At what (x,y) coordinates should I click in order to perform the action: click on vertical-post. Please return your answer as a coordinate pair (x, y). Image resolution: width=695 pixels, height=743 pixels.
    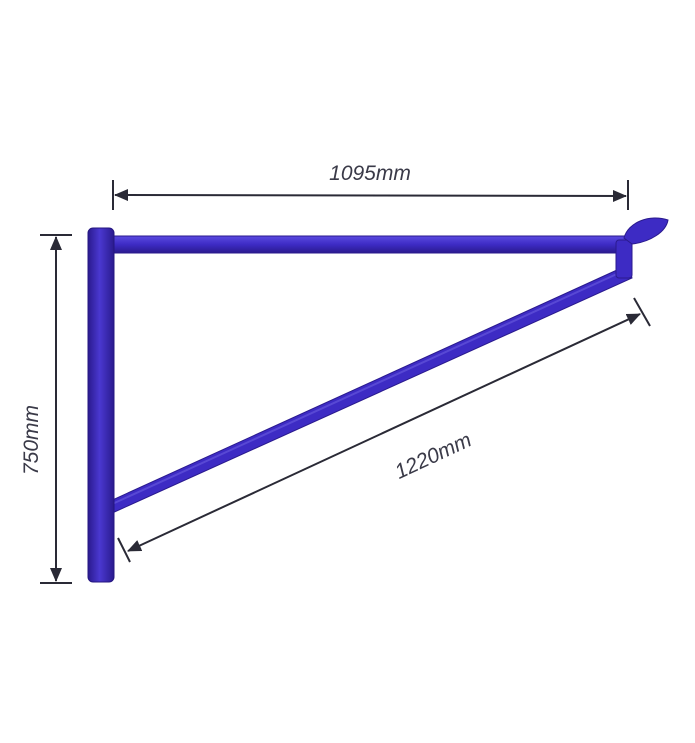
    Looking at the image, I should click on (101, 405).